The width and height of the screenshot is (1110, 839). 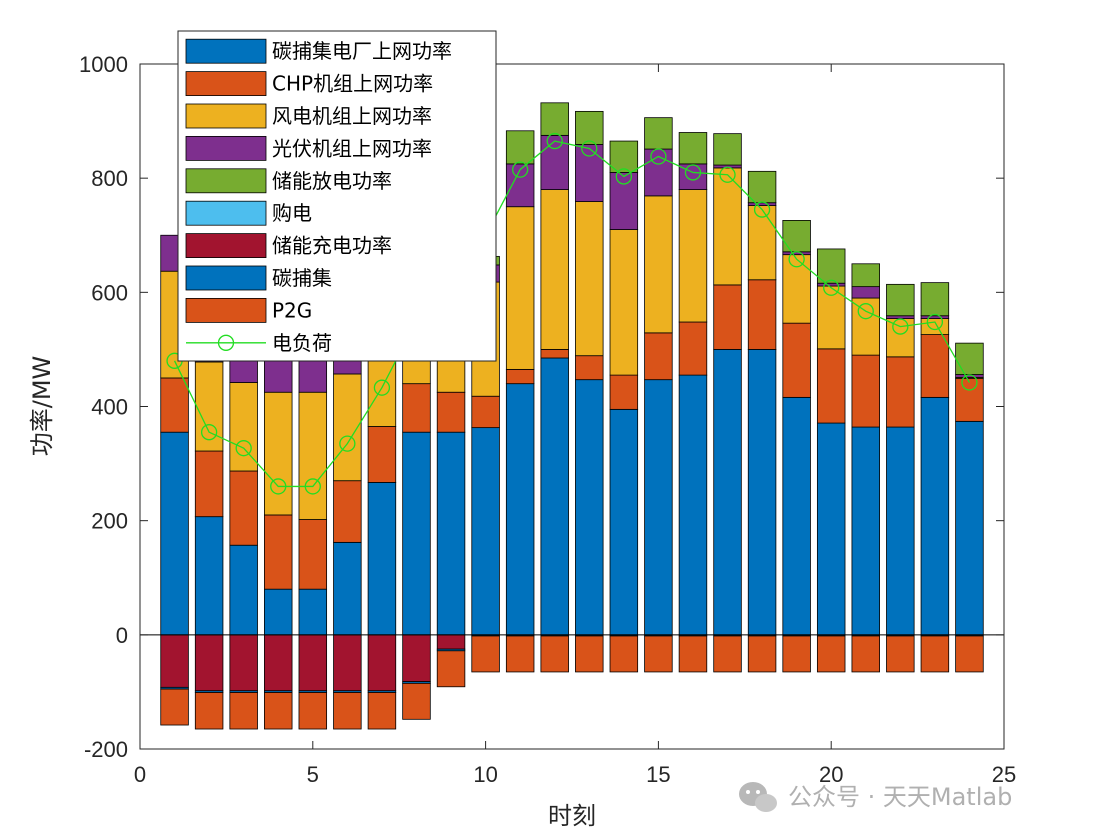 I want to click on y-tick-label: -200, so click(x=106, y=749).